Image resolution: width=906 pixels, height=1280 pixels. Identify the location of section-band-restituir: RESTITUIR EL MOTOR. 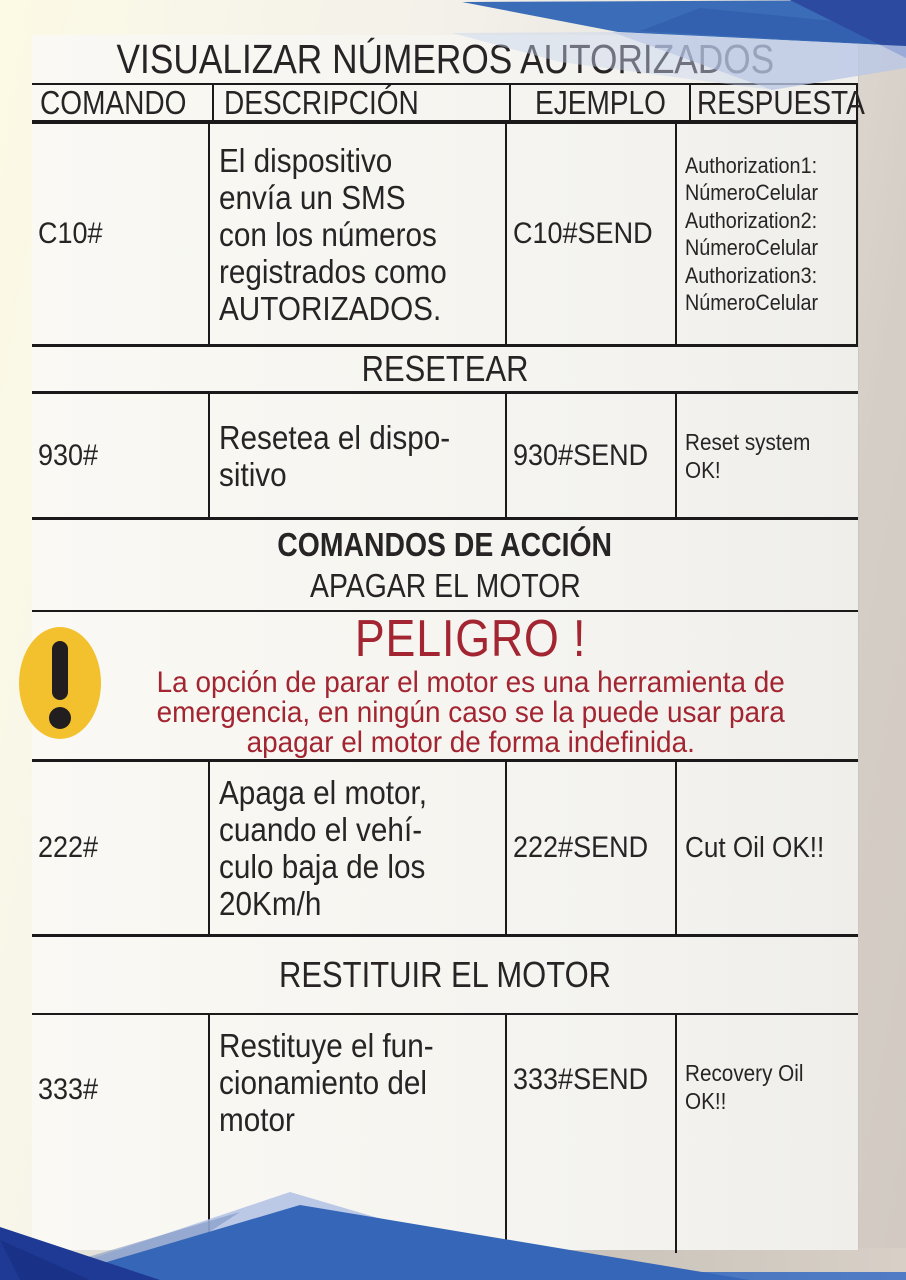
(445, 976).